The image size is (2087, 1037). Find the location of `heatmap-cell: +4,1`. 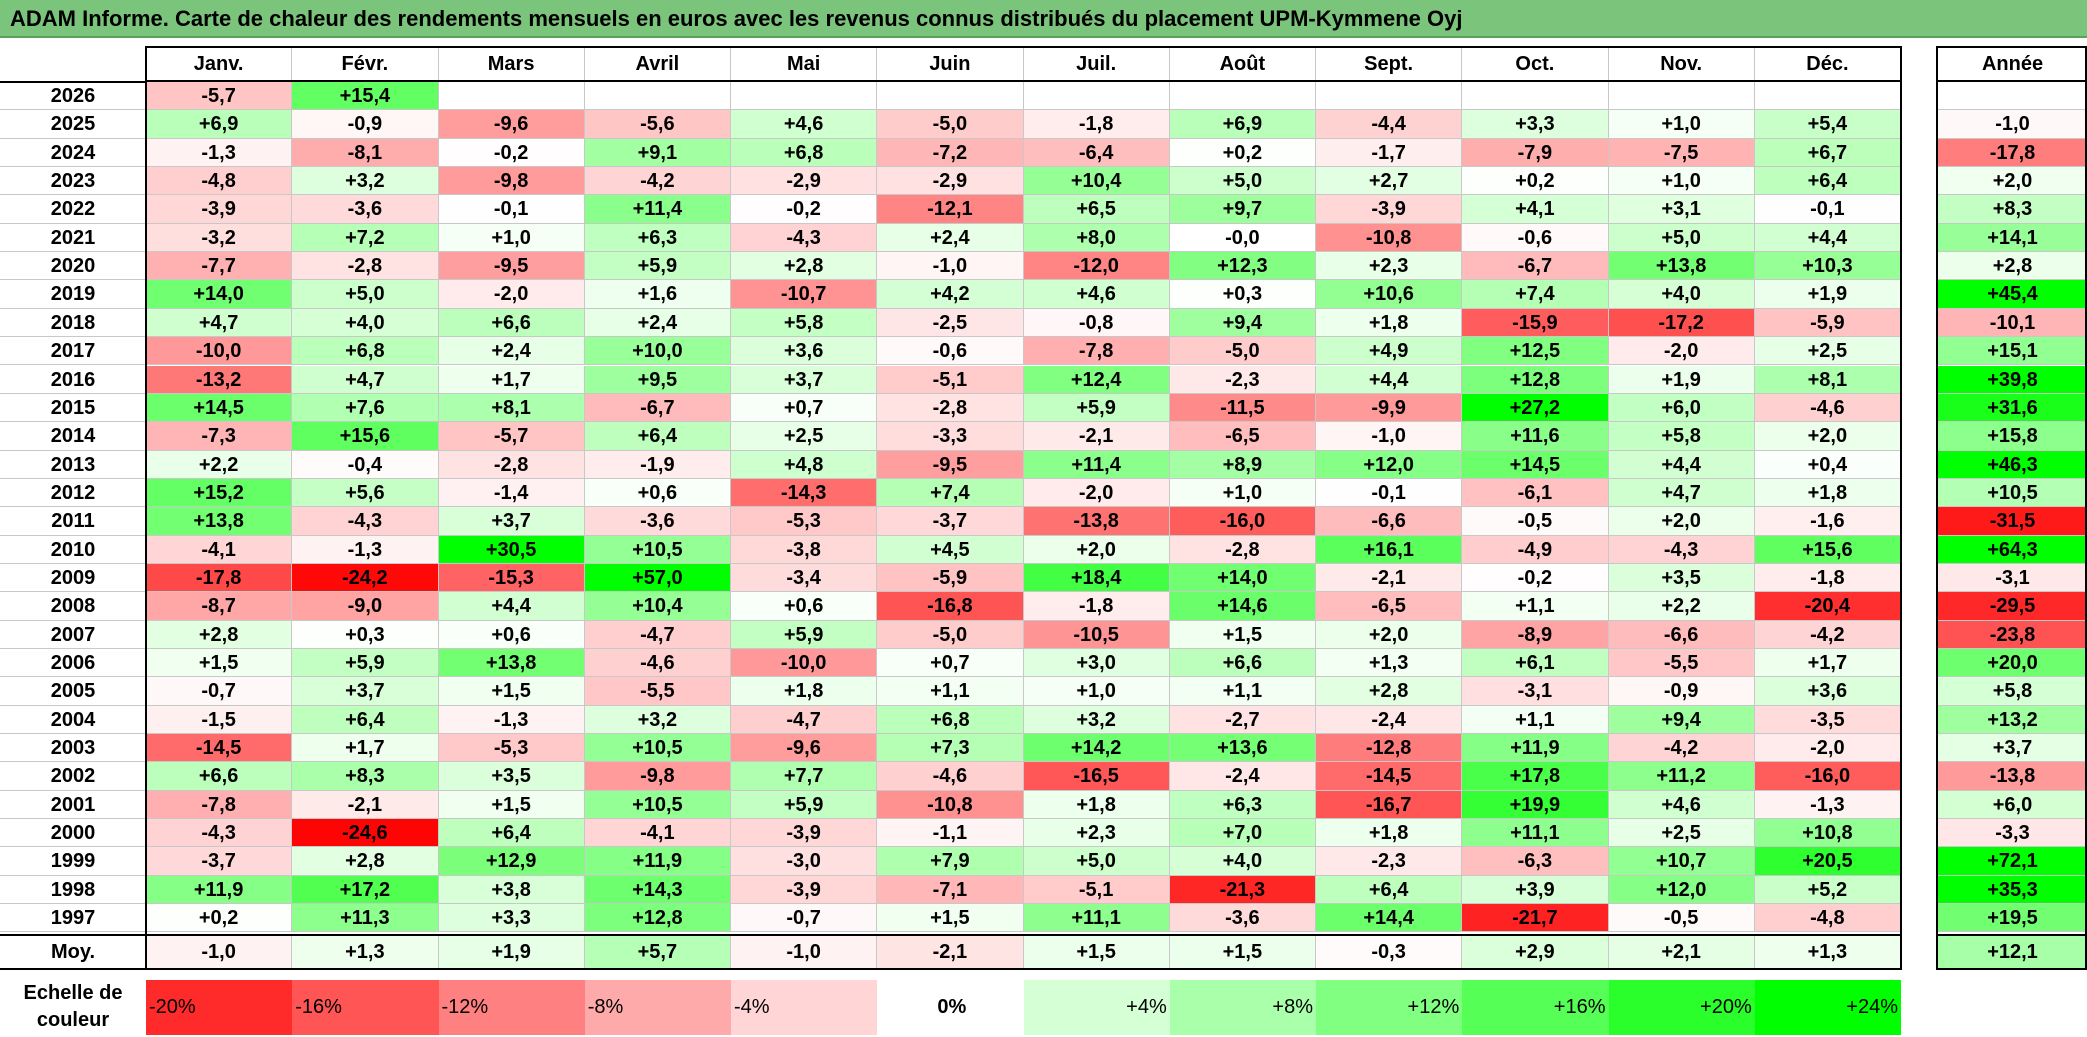

heatmap-cell: +4,1 is located at coordinates (1535, 209).